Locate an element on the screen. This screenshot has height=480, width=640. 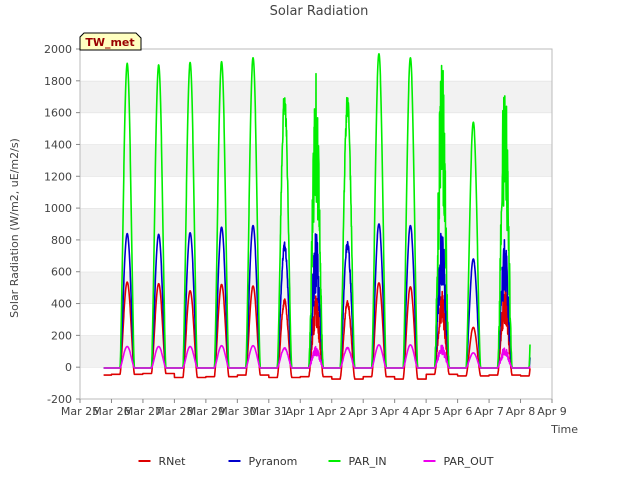
y-tick-label: 1200 is located at coordinates (58, 176).